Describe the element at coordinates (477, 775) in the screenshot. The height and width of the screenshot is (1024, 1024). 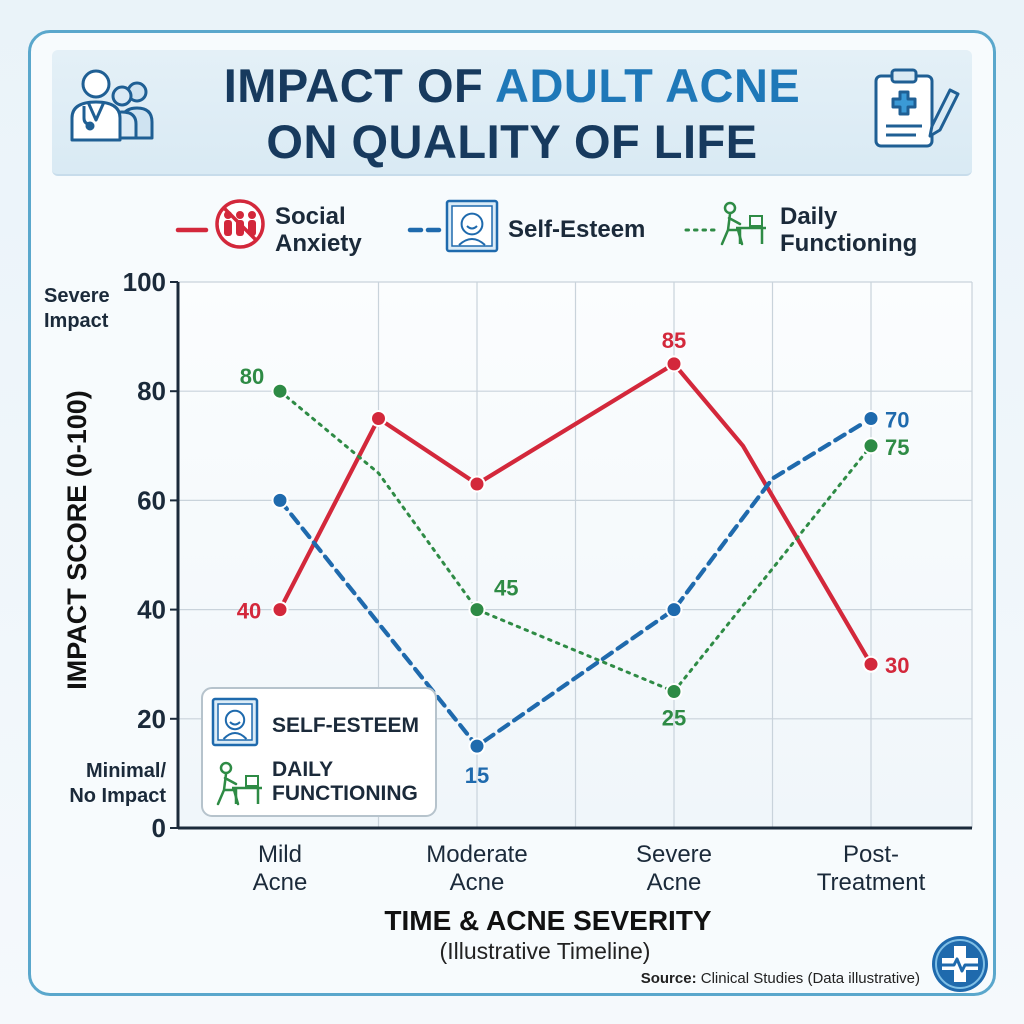
I see `data-label: 15` at that location.